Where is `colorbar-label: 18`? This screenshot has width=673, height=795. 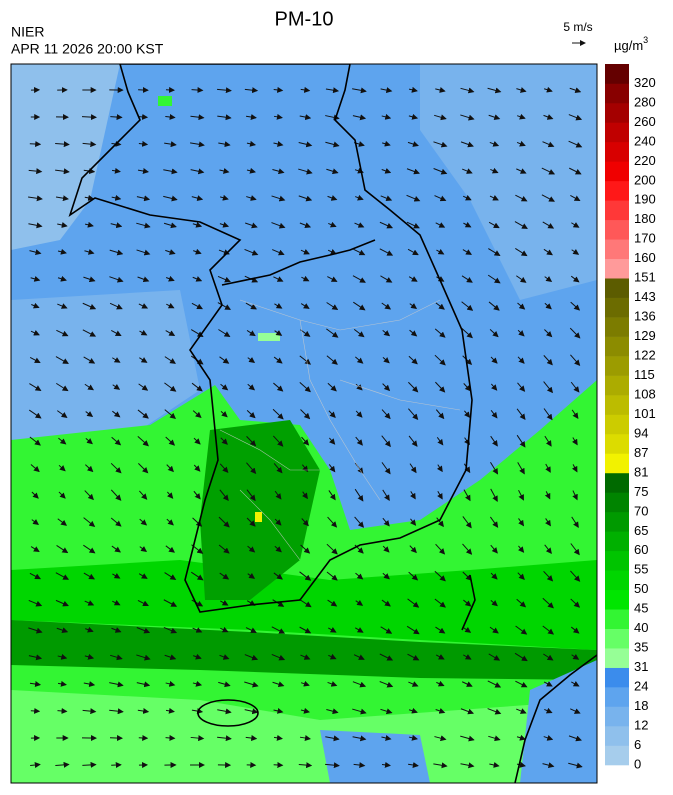
colorbar-label: 18 is located at coordinates (641, 705).